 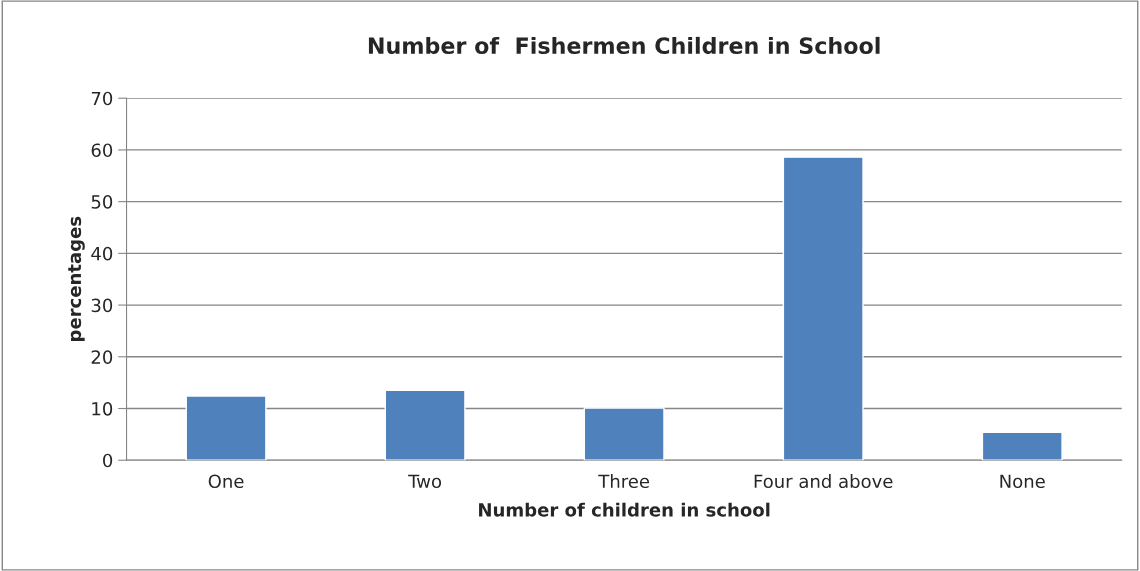 What do you see at coordinates (76, 279) in the screenshot?
I see `y-axis-title: percentages` at bounding box center [76, 279].